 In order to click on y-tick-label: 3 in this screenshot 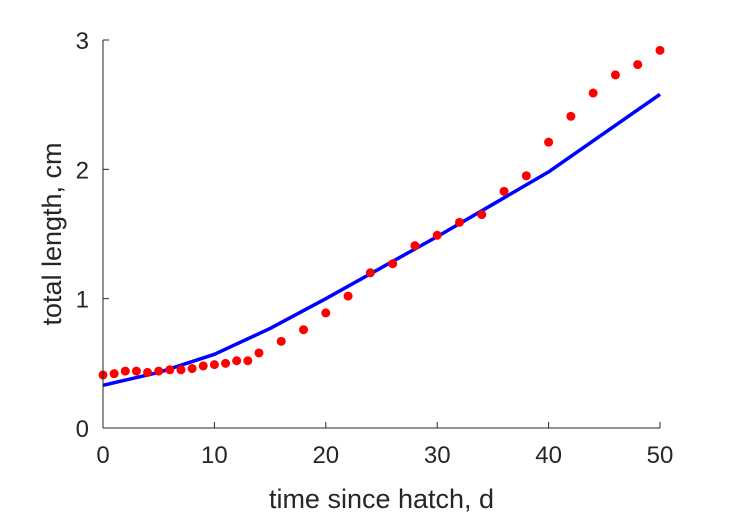, I will do `click(82, 41)`.